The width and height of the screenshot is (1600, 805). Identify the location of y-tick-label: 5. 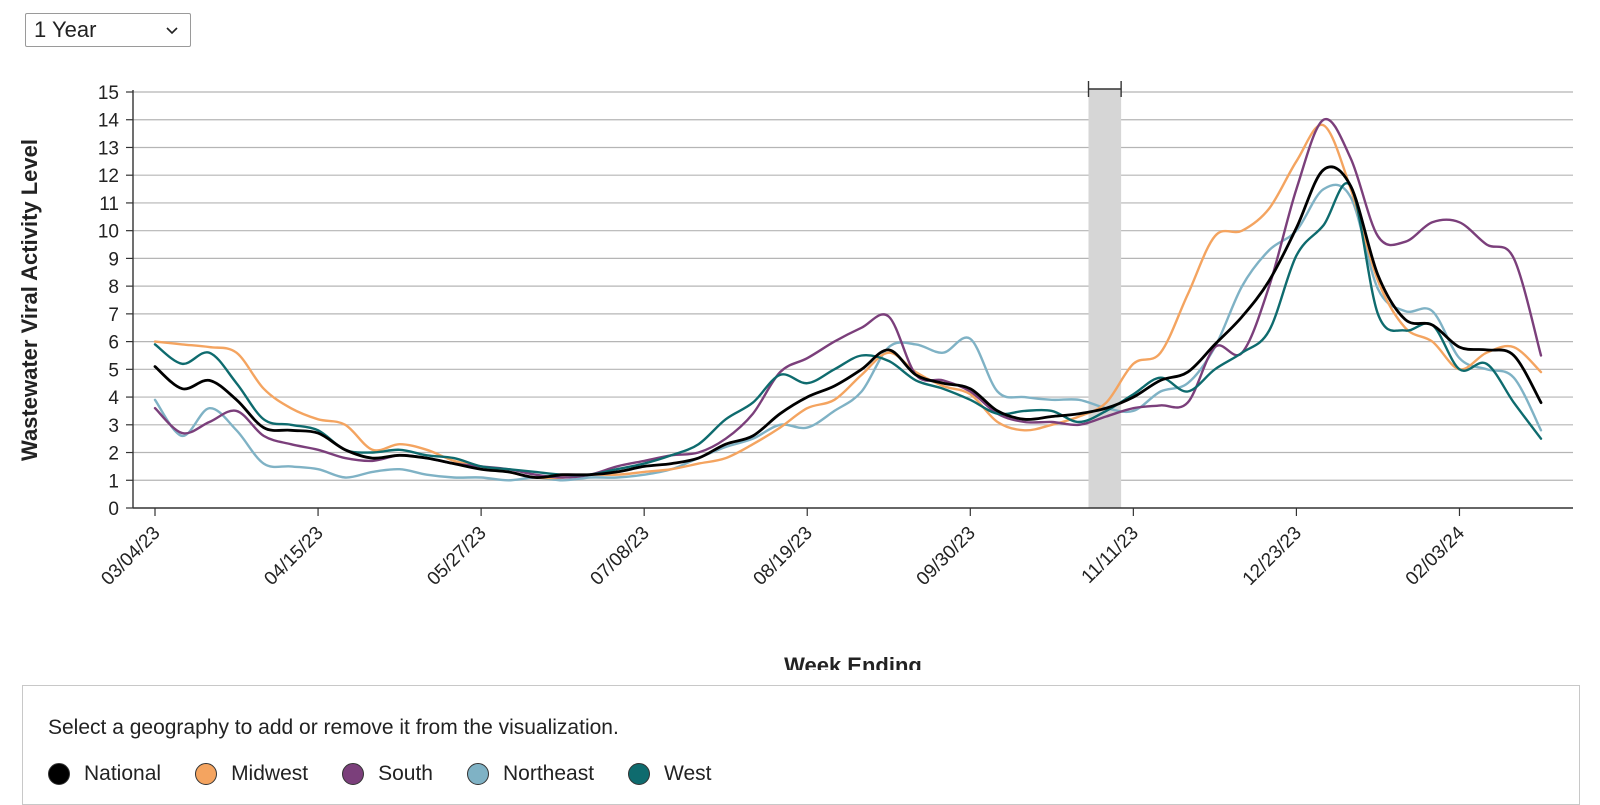
(113, 370).